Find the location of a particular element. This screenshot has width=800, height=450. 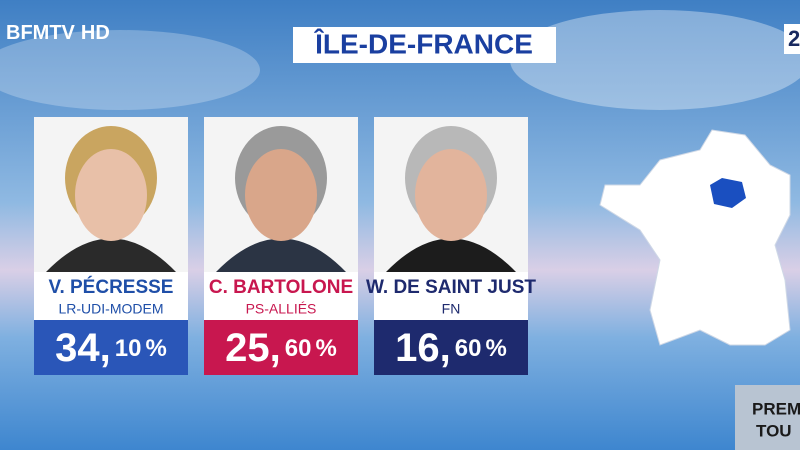

logo-suffix: HD is located at coordinates (95, 33).